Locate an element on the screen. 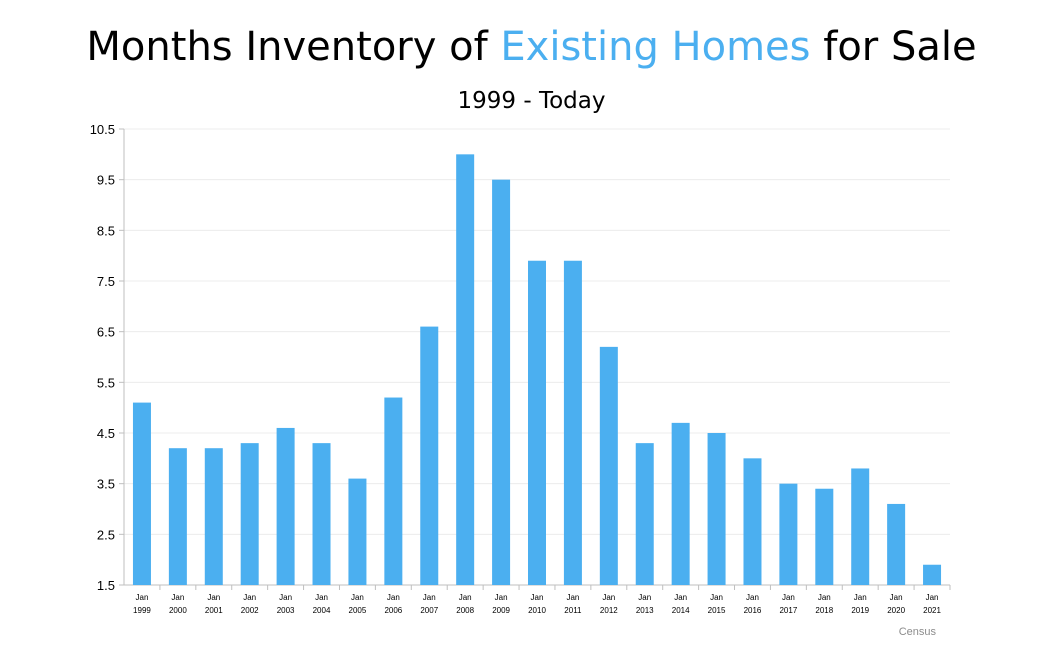 The height and width of the screenshot is (662, 1063). x-tick-label-year: 2004 is located at coordinates (322, 610).